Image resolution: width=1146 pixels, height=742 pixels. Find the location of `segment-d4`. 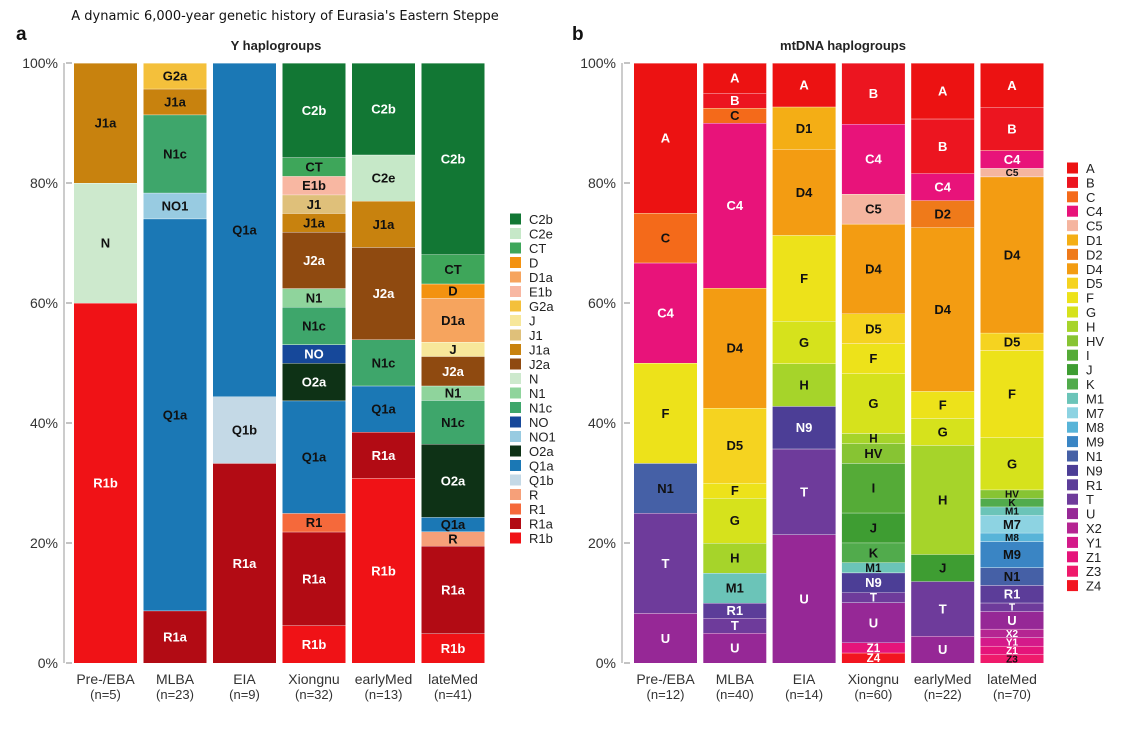

segment-d4 is located at coordinates (873, 268).